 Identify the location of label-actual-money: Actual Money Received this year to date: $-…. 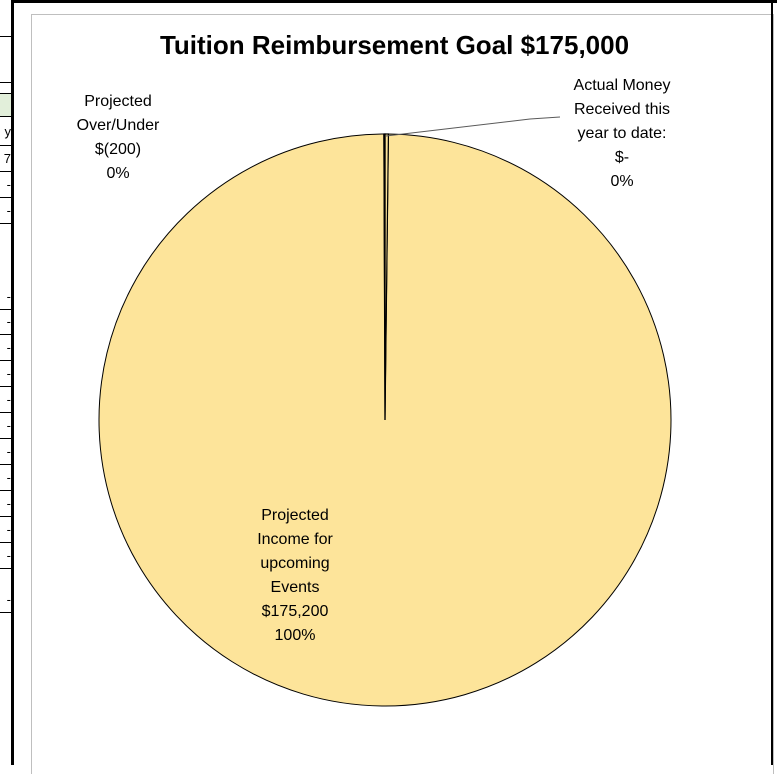
(622, 133).